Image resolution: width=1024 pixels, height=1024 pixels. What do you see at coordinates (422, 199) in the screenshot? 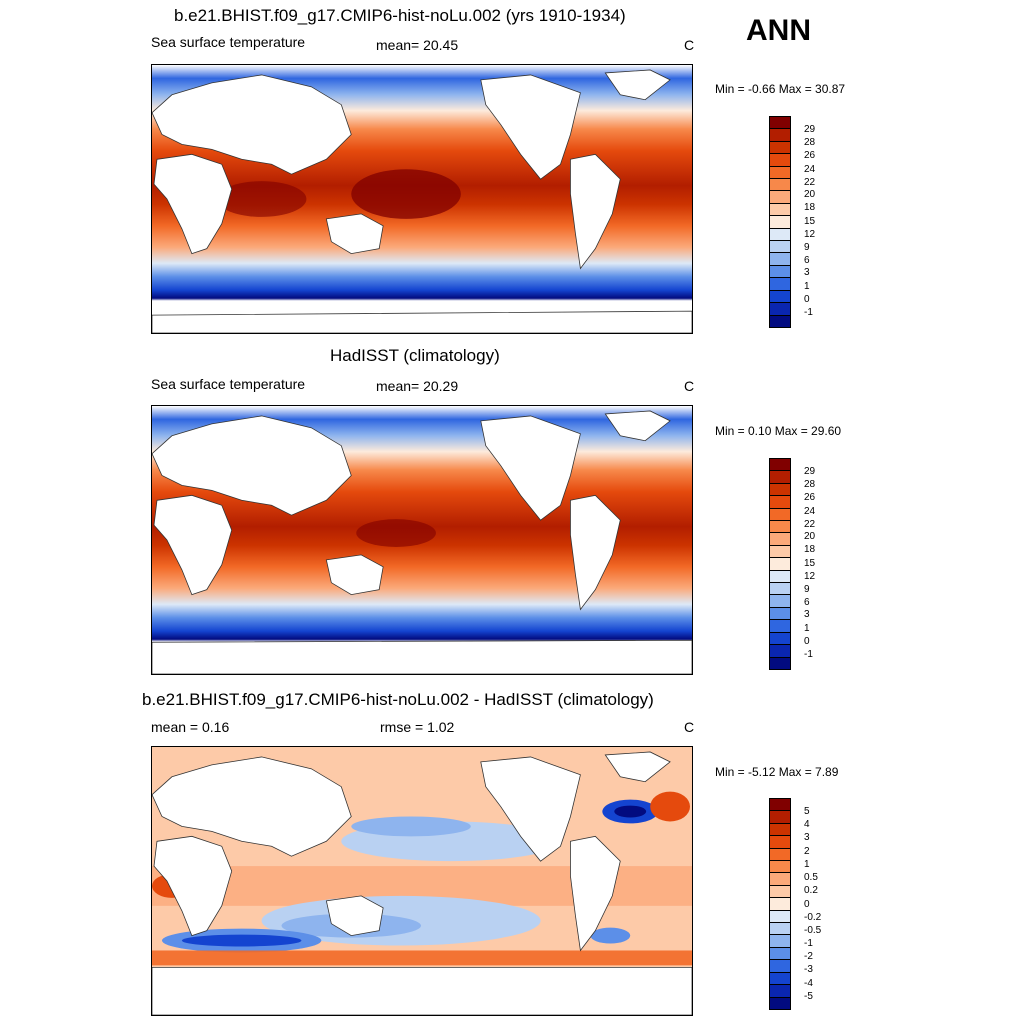
I see `panel-1-map` at bounding box center [422, 199].